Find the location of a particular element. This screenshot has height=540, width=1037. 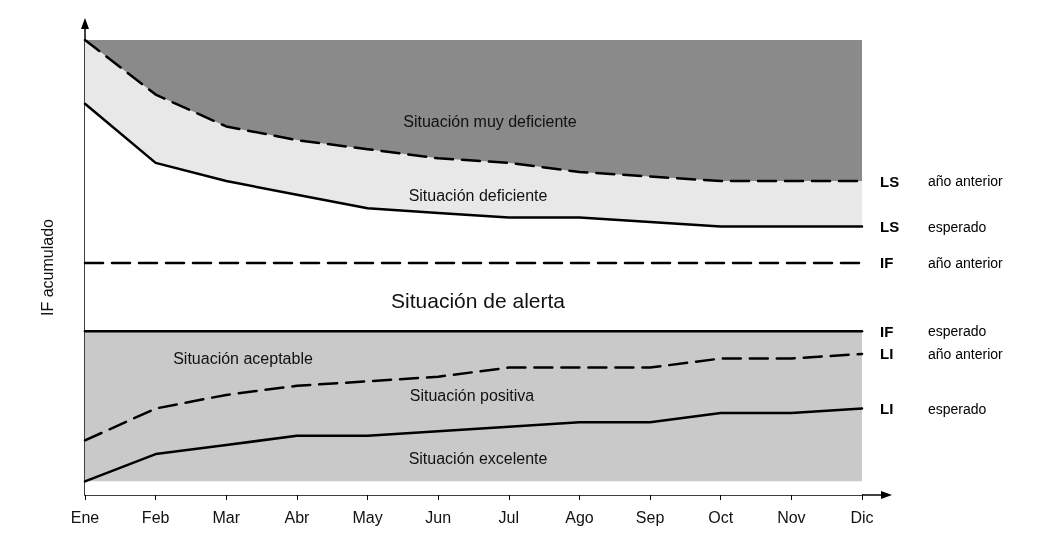

y-axis-title: IF acumulado is located at coordinates (47, 267).